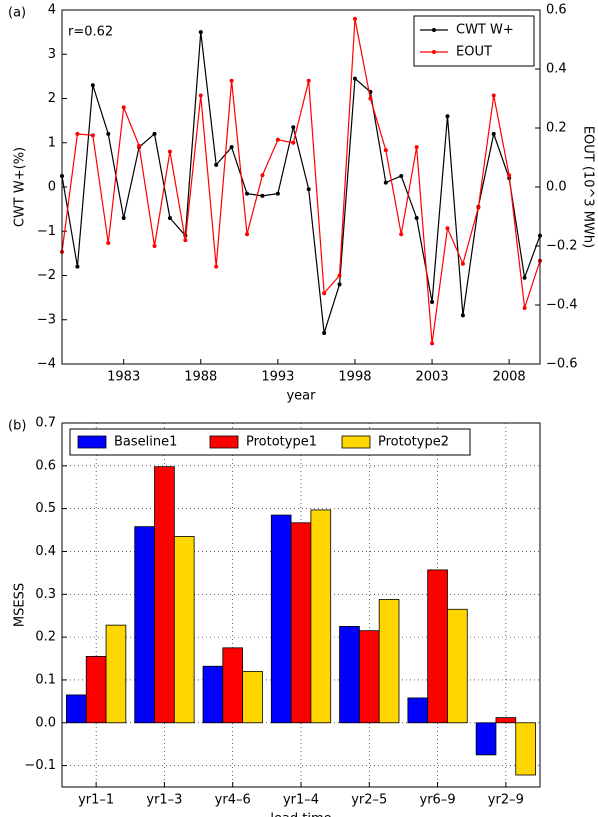 The height and width of the screenshot is (817, 598). Describe the element at coordinates (556, 10) in the screenshot. I see `y2-tick-label: 0.6` at that location.